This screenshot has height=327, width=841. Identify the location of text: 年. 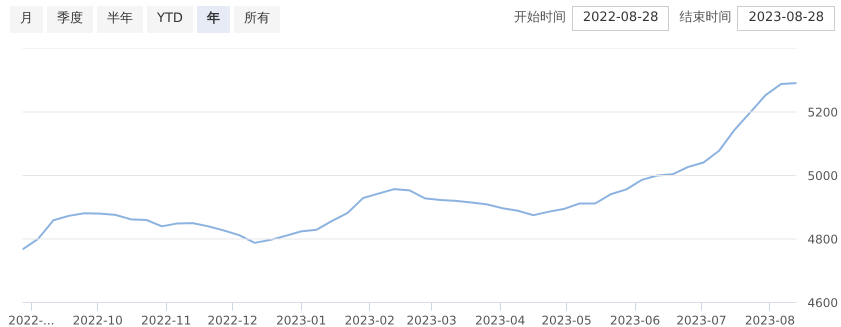
(213, 19).